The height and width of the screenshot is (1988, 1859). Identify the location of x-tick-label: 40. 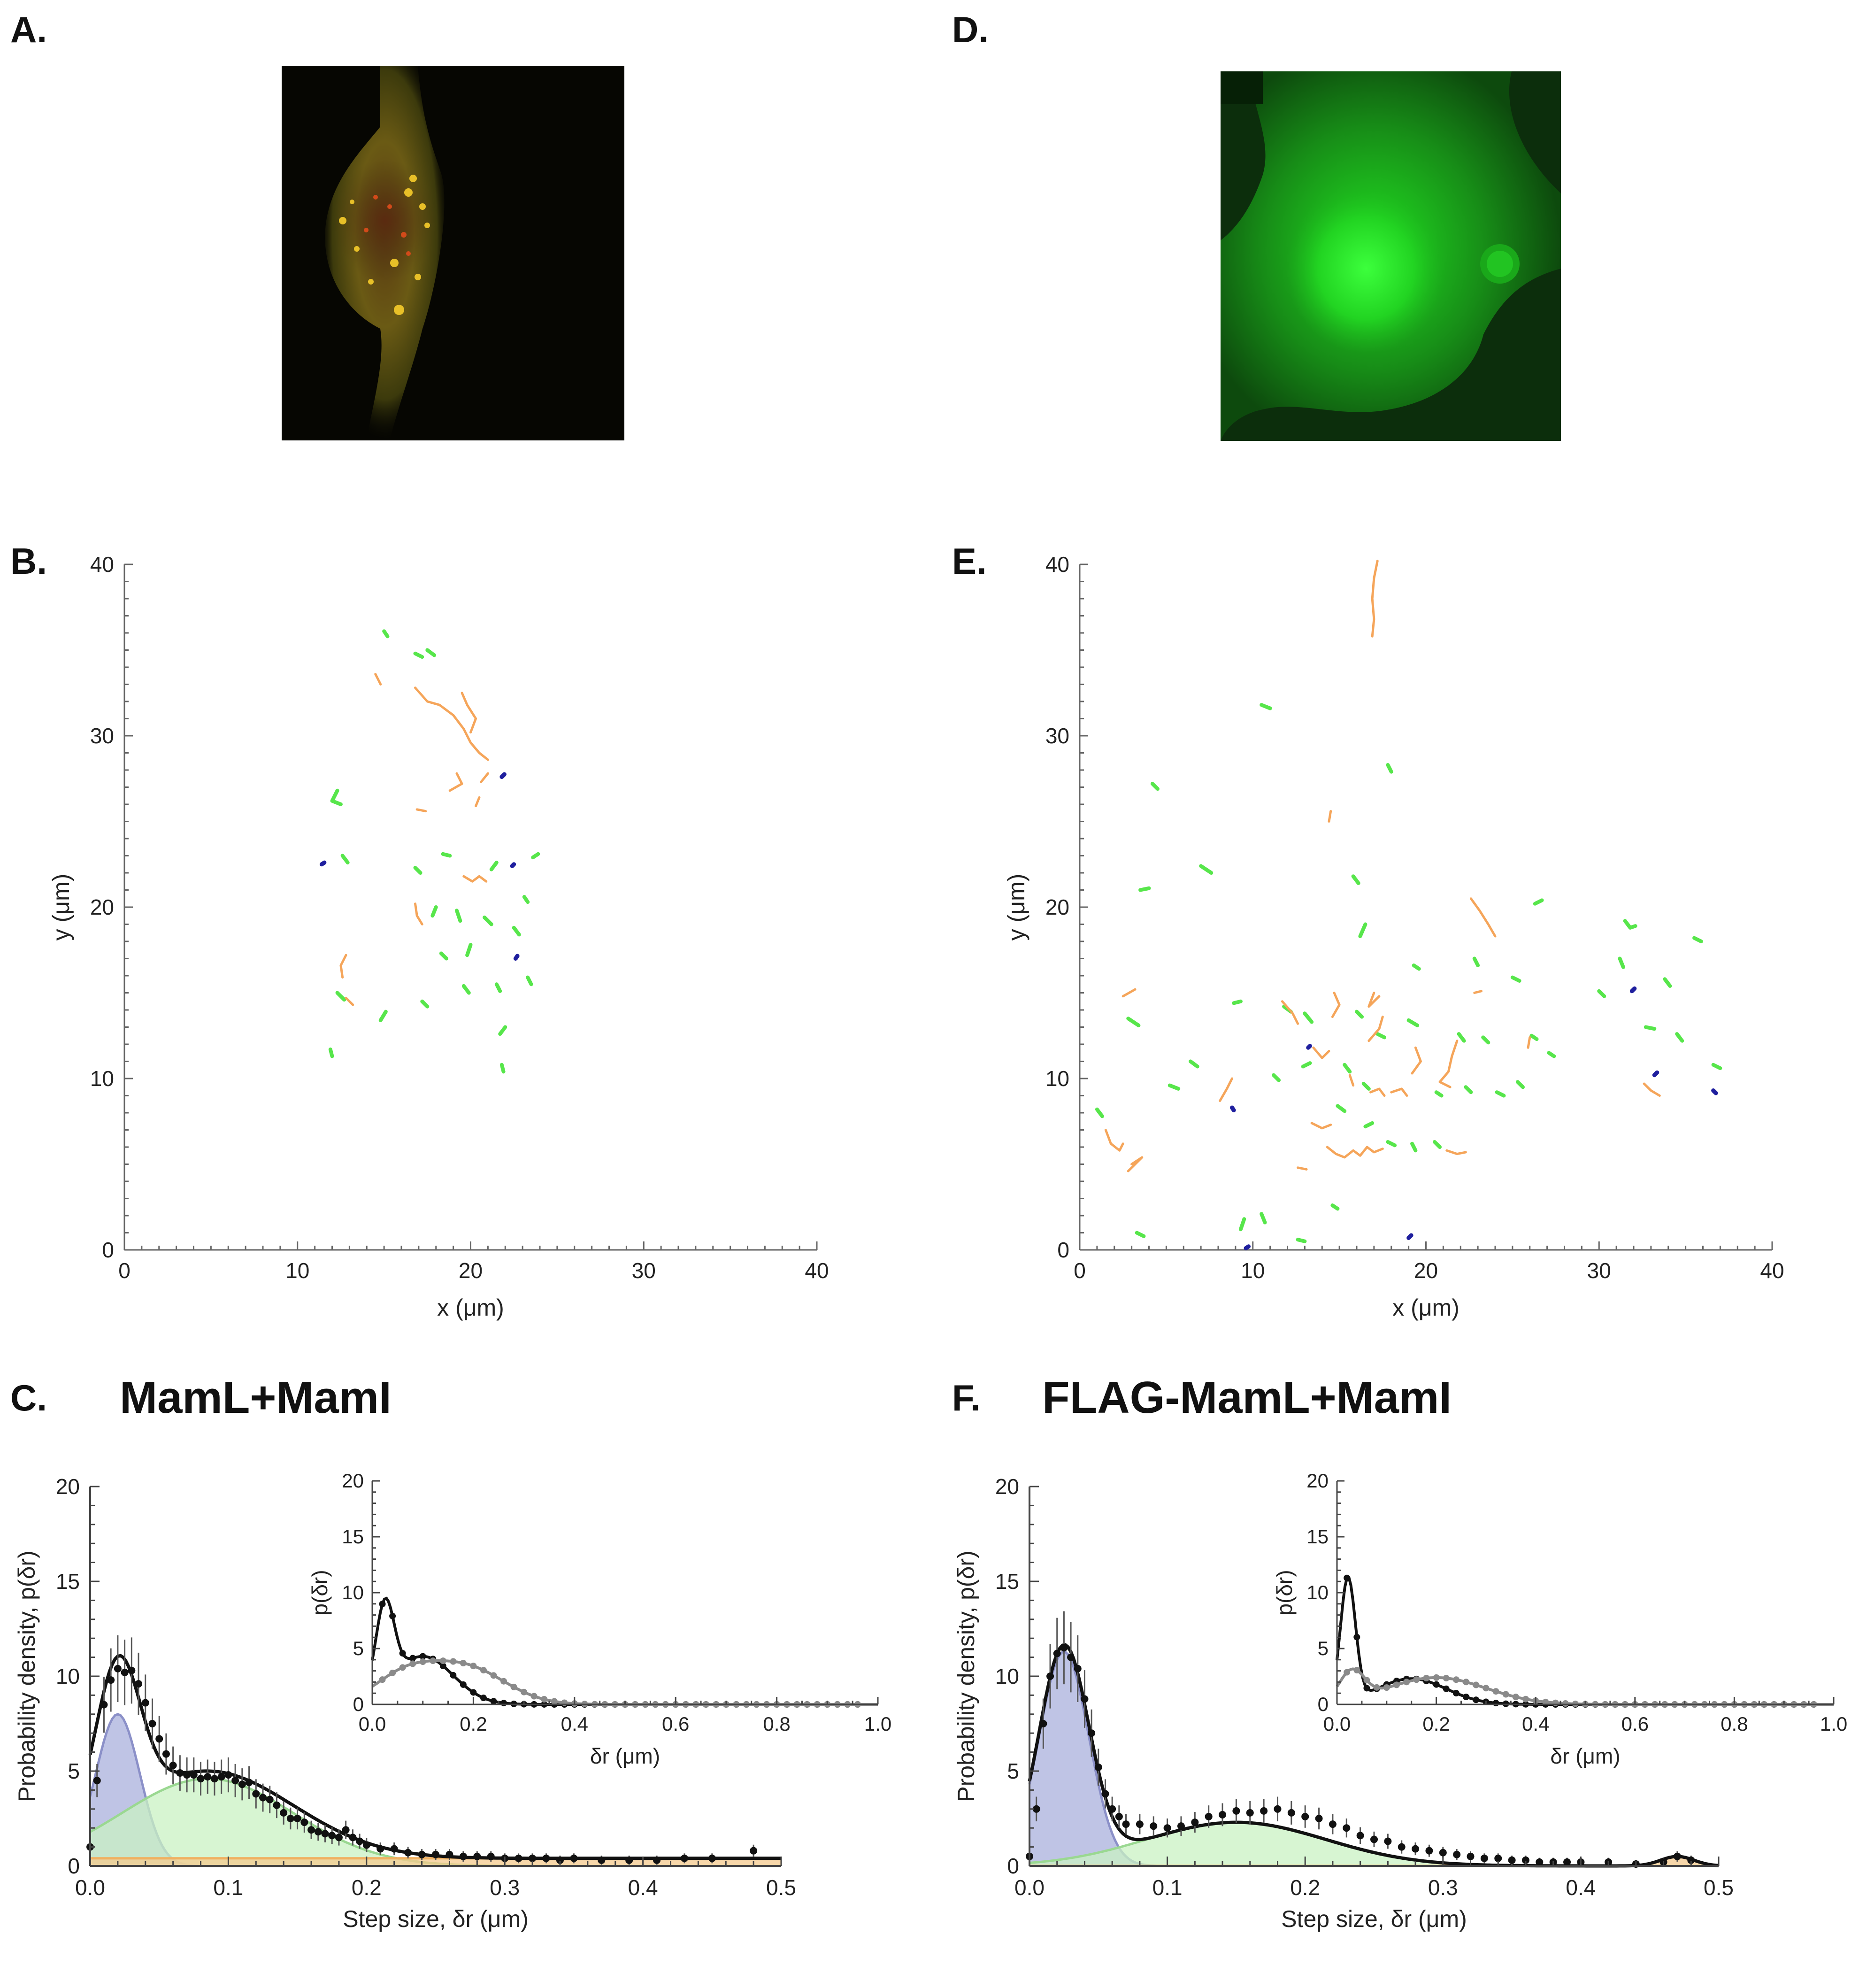
(817, 1270).